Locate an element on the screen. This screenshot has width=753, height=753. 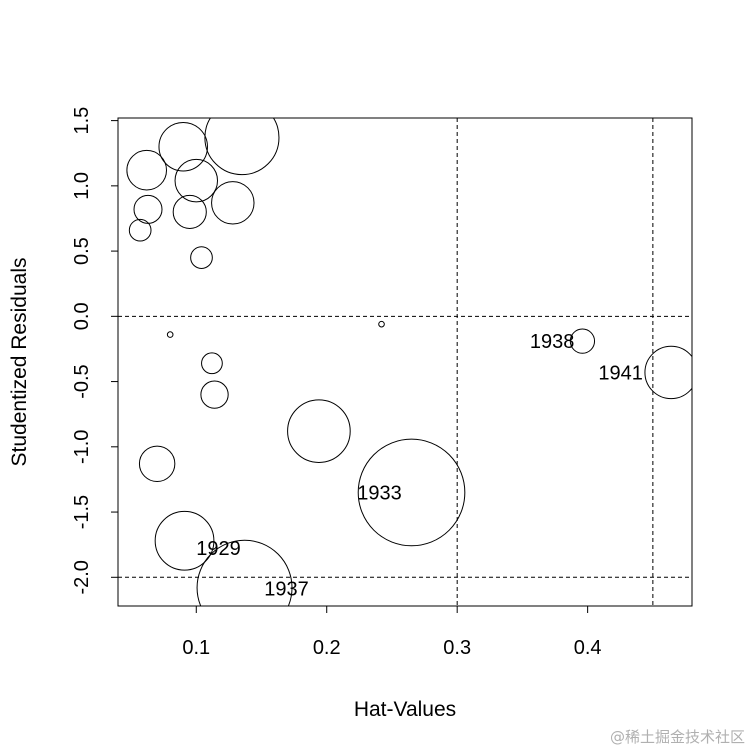
watermark: @稀土掘金技术社区 is located at coordinates (677, 737).